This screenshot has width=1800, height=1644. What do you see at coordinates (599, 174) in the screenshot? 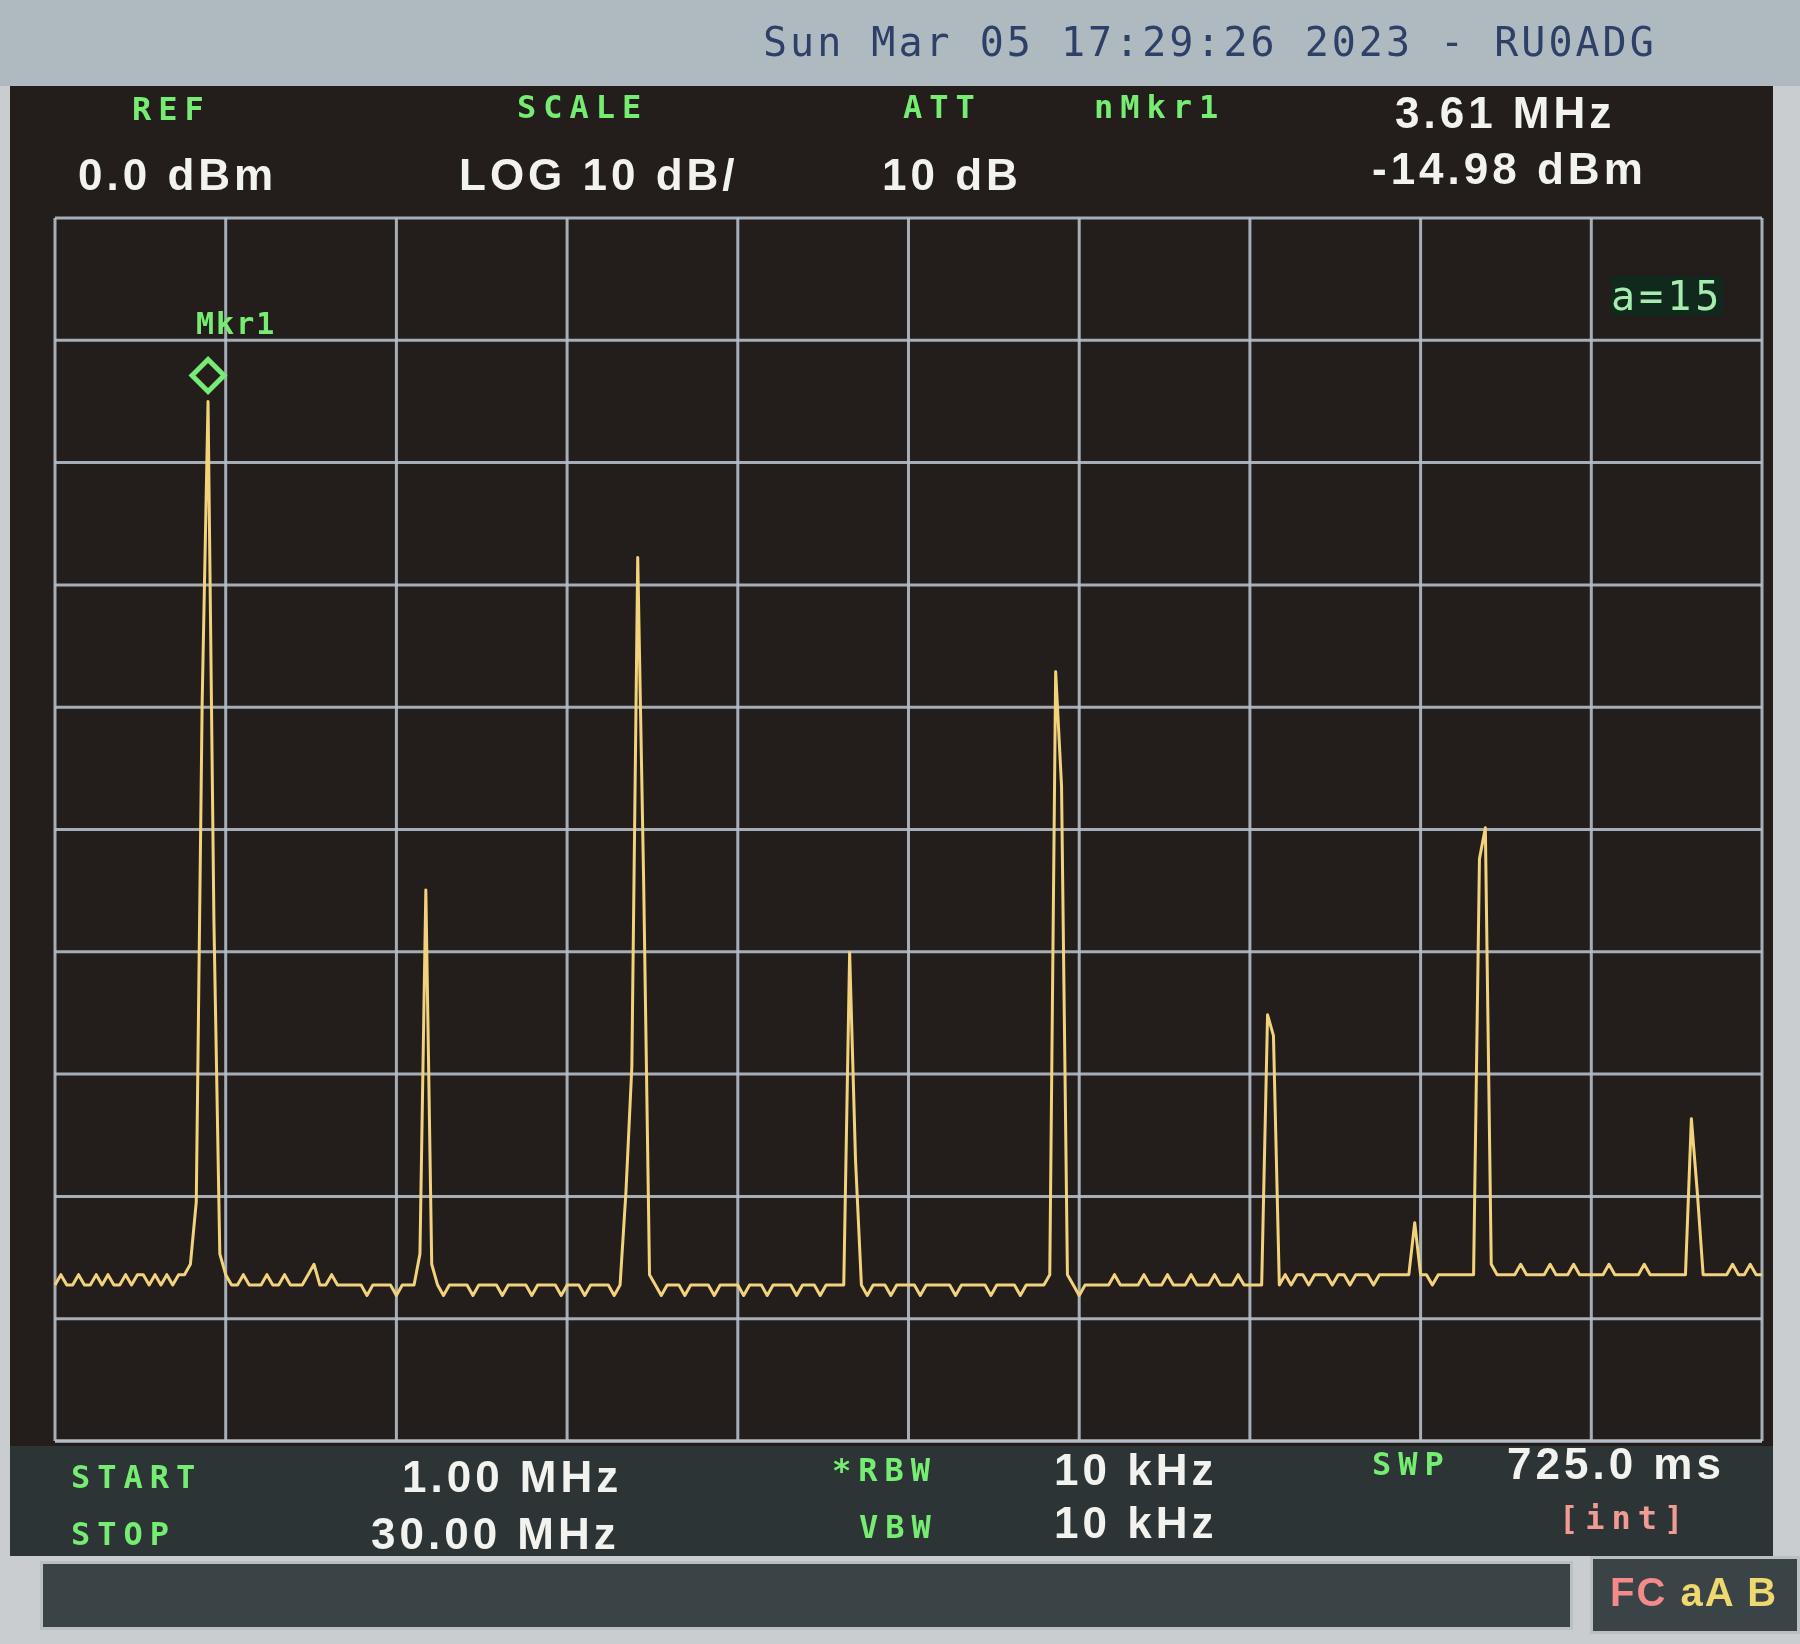
I see `text: LOG 10 dB/` at bounding box center [599, 174].